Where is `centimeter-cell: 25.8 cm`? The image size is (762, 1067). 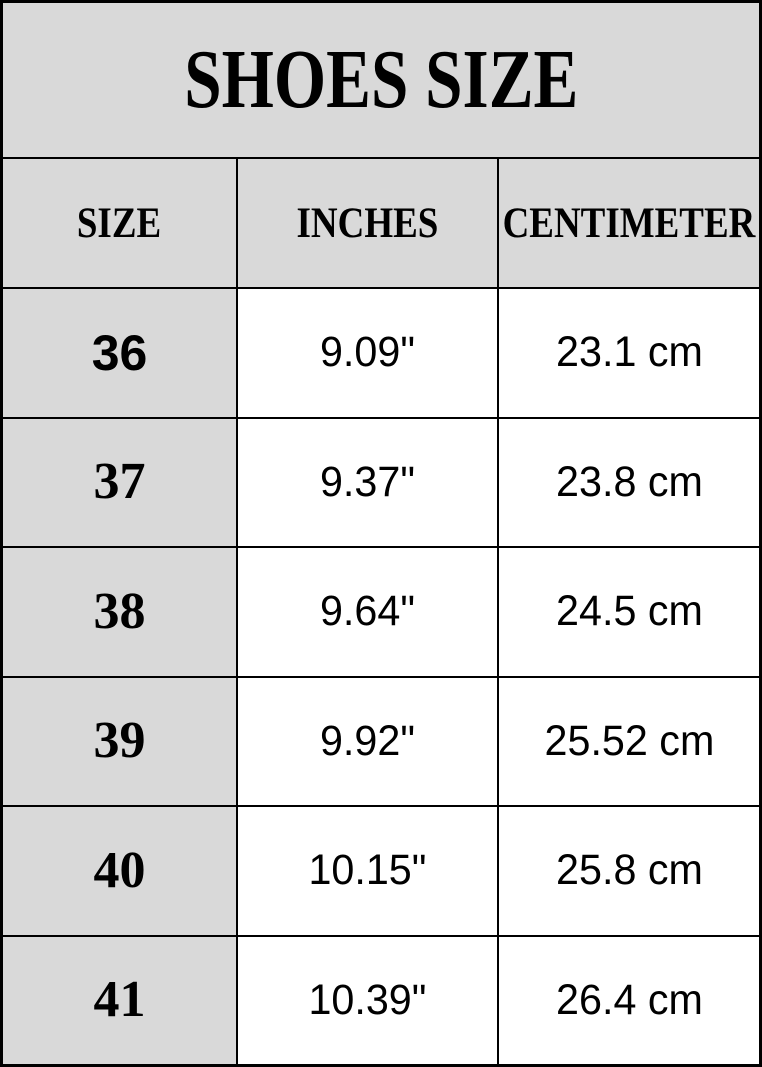 centimeter-cell: 25.8 cm is located at coordinates (629, 871).